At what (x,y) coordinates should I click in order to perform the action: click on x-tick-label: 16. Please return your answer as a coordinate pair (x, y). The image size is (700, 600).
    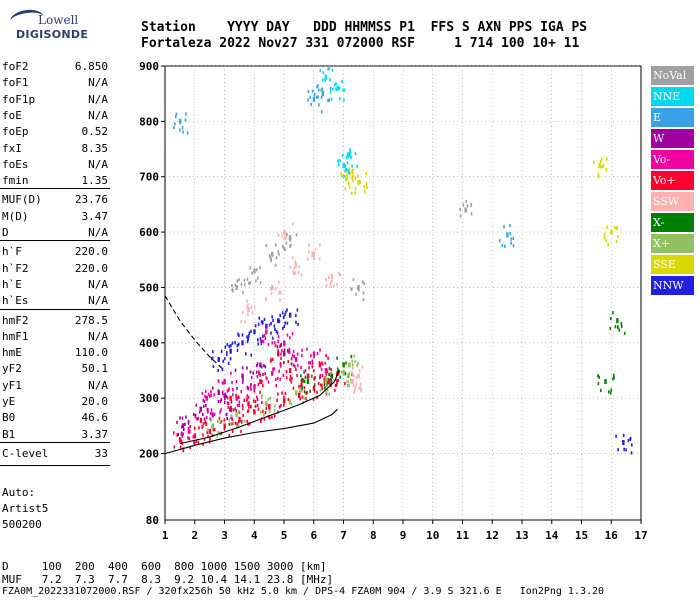
    Looking at the image, I should click on (612, 535).